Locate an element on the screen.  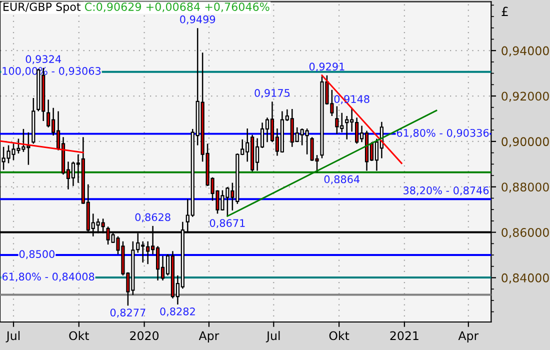
annotation: 0,8864 is located at coordinates (342, 179).